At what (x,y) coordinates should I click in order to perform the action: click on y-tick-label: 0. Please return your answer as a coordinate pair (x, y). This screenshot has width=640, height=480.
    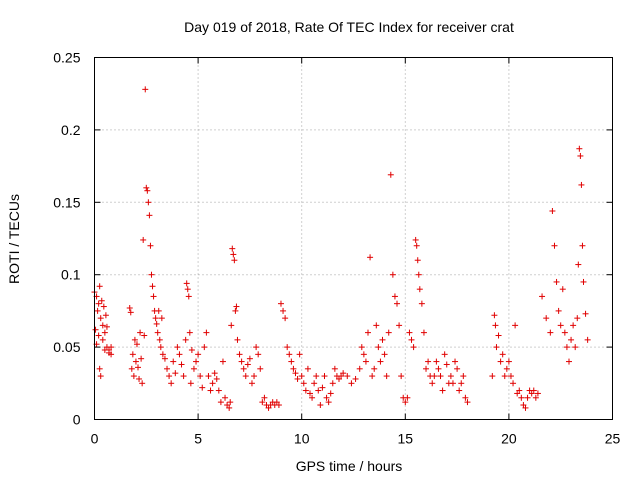
    Looking at the image, I should click on (77, 420).